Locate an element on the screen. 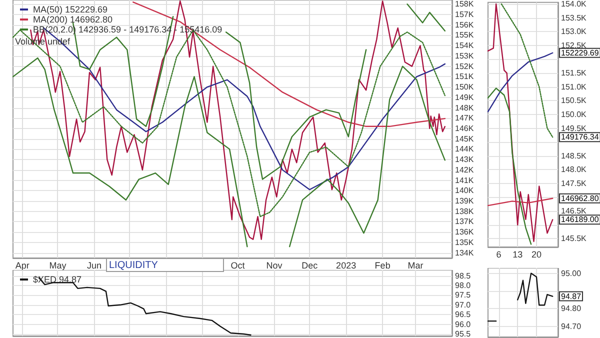 The width and height of the screenshot is (600, 338). y-tick-label: 141K is located at coordinates (464, 180).